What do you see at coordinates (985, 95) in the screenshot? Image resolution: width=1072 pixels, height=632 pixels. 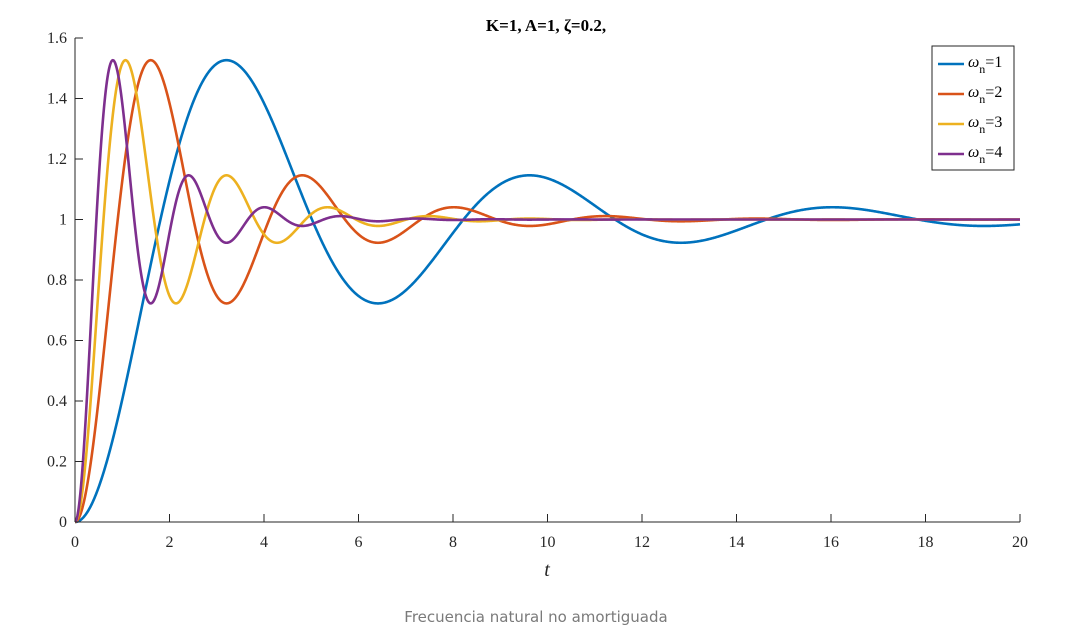 I see `legend-entry: ωn=2` at bounding box center [985, 95].